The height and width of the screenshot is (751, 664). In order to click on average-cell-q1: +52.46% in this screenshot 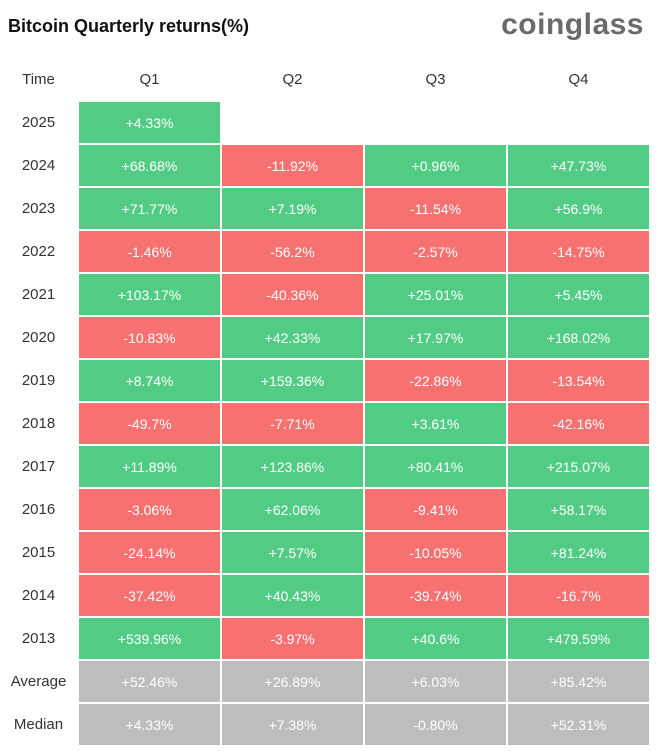, I will do `click(149, 681)`.